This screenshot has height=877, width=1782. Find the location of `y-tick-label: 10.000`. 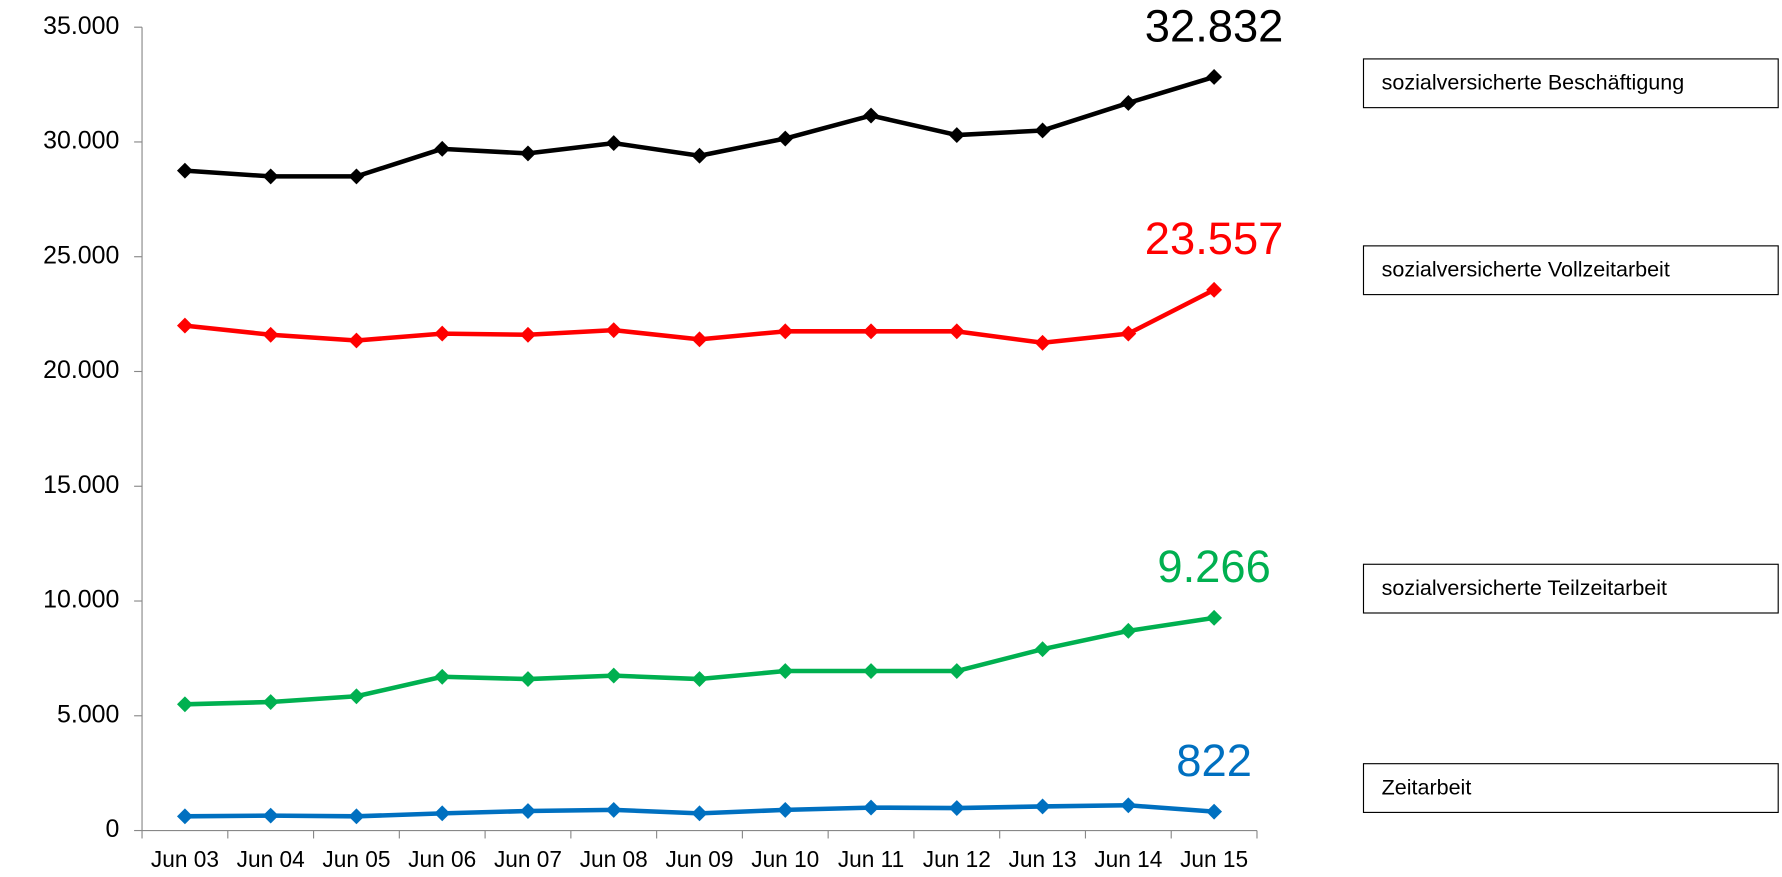

y-tick-label: 10.000 is located at coordinates (81, 600).